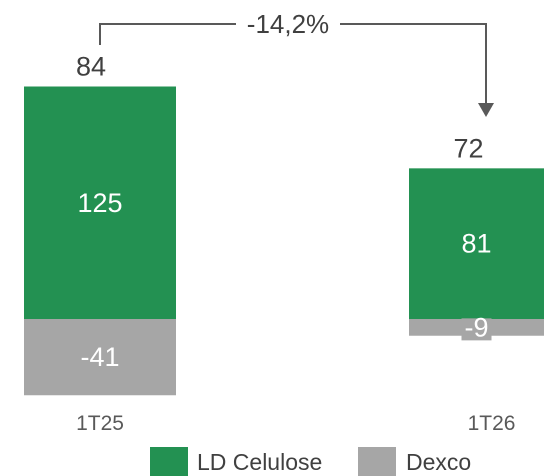  I want to click on change-connector-left, so click(167, 34).